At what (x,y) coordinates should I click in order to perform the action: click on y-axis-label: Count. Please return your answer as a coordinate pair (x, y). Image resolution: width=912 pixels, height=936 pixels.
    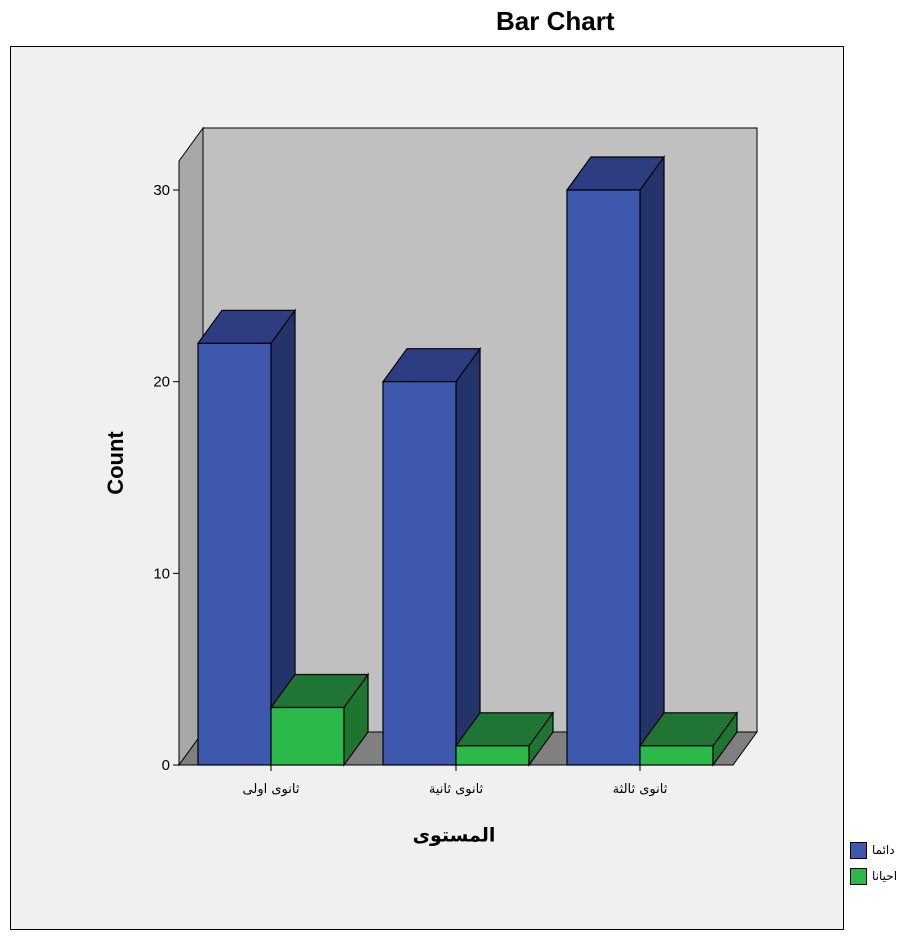
    Looking at the image, I should click on (115, 463).